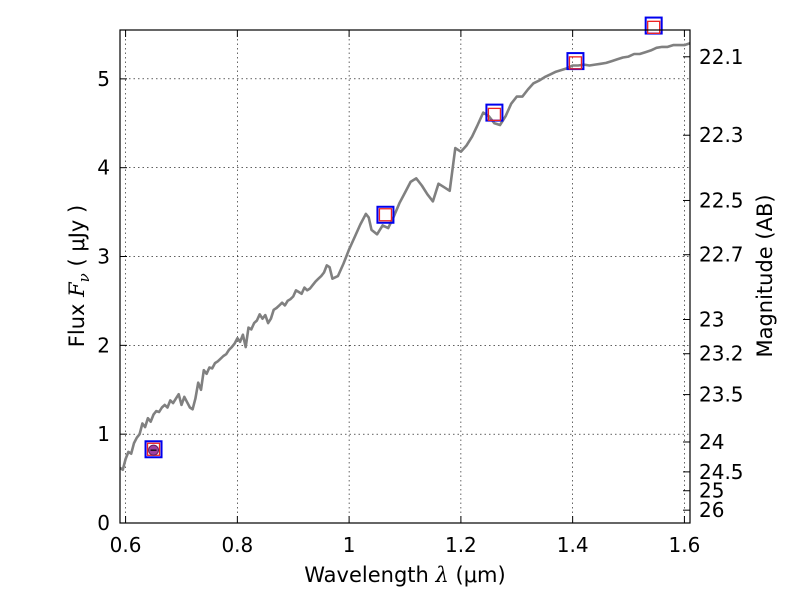 Image resolution: width=800 pixels, height=605 pixels. I want to click on x-axis-label-prefix: Wavelength, so click(369, 575).